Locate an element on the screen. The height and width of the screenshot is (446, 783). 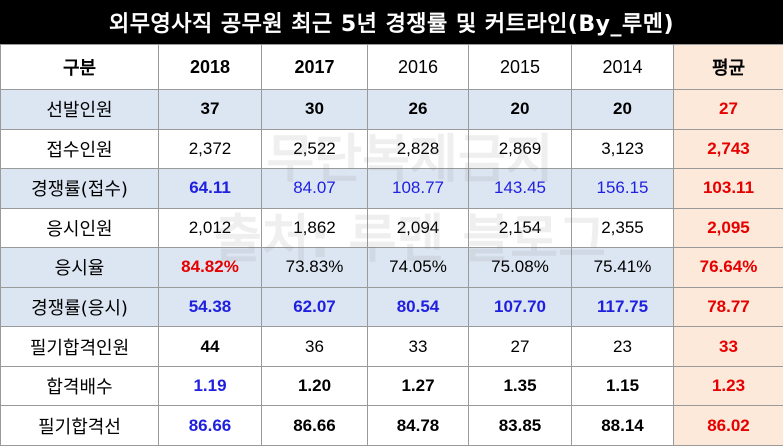
table-cell: 2,154 is located at coordinates (520, 228).